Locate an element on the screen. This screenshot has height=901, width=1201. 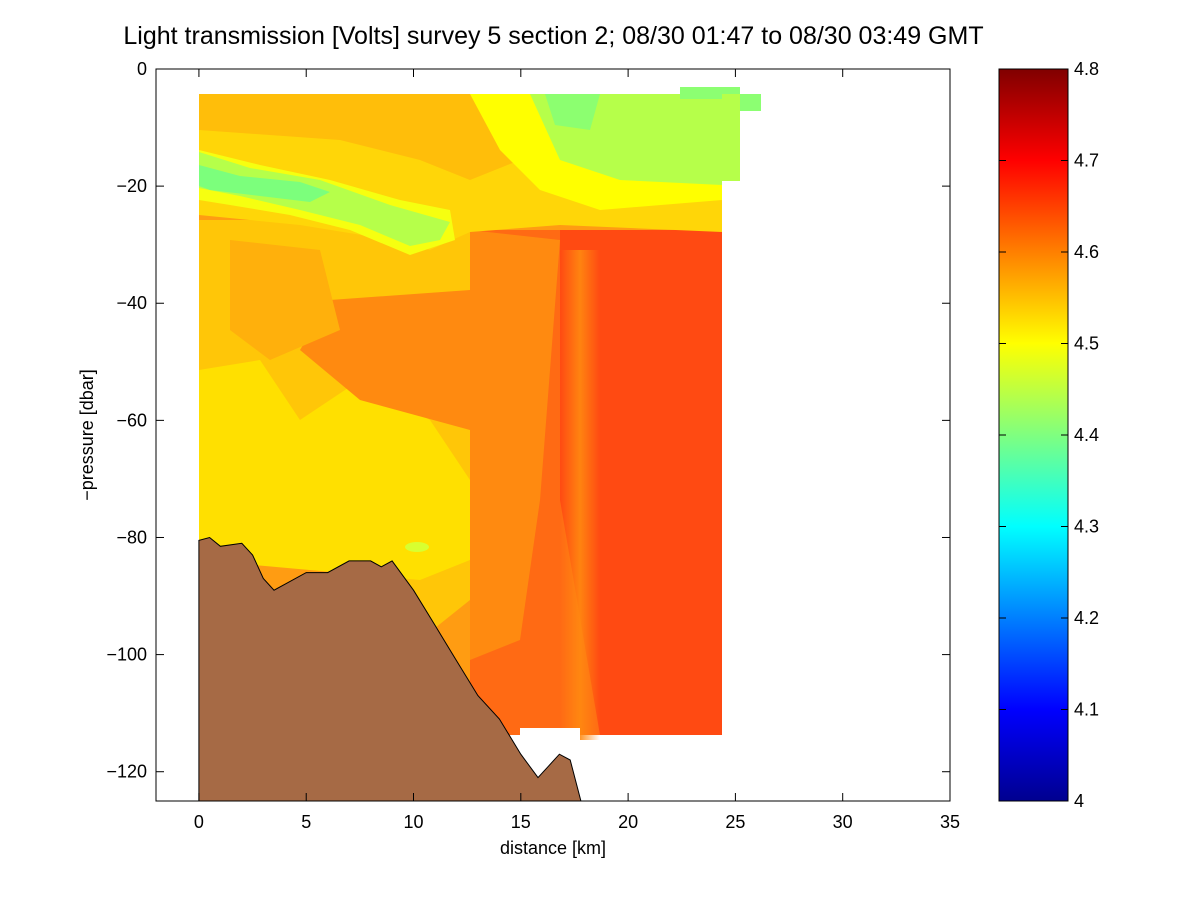
y-tick-label: −80 is located at coordinates (131, 537).